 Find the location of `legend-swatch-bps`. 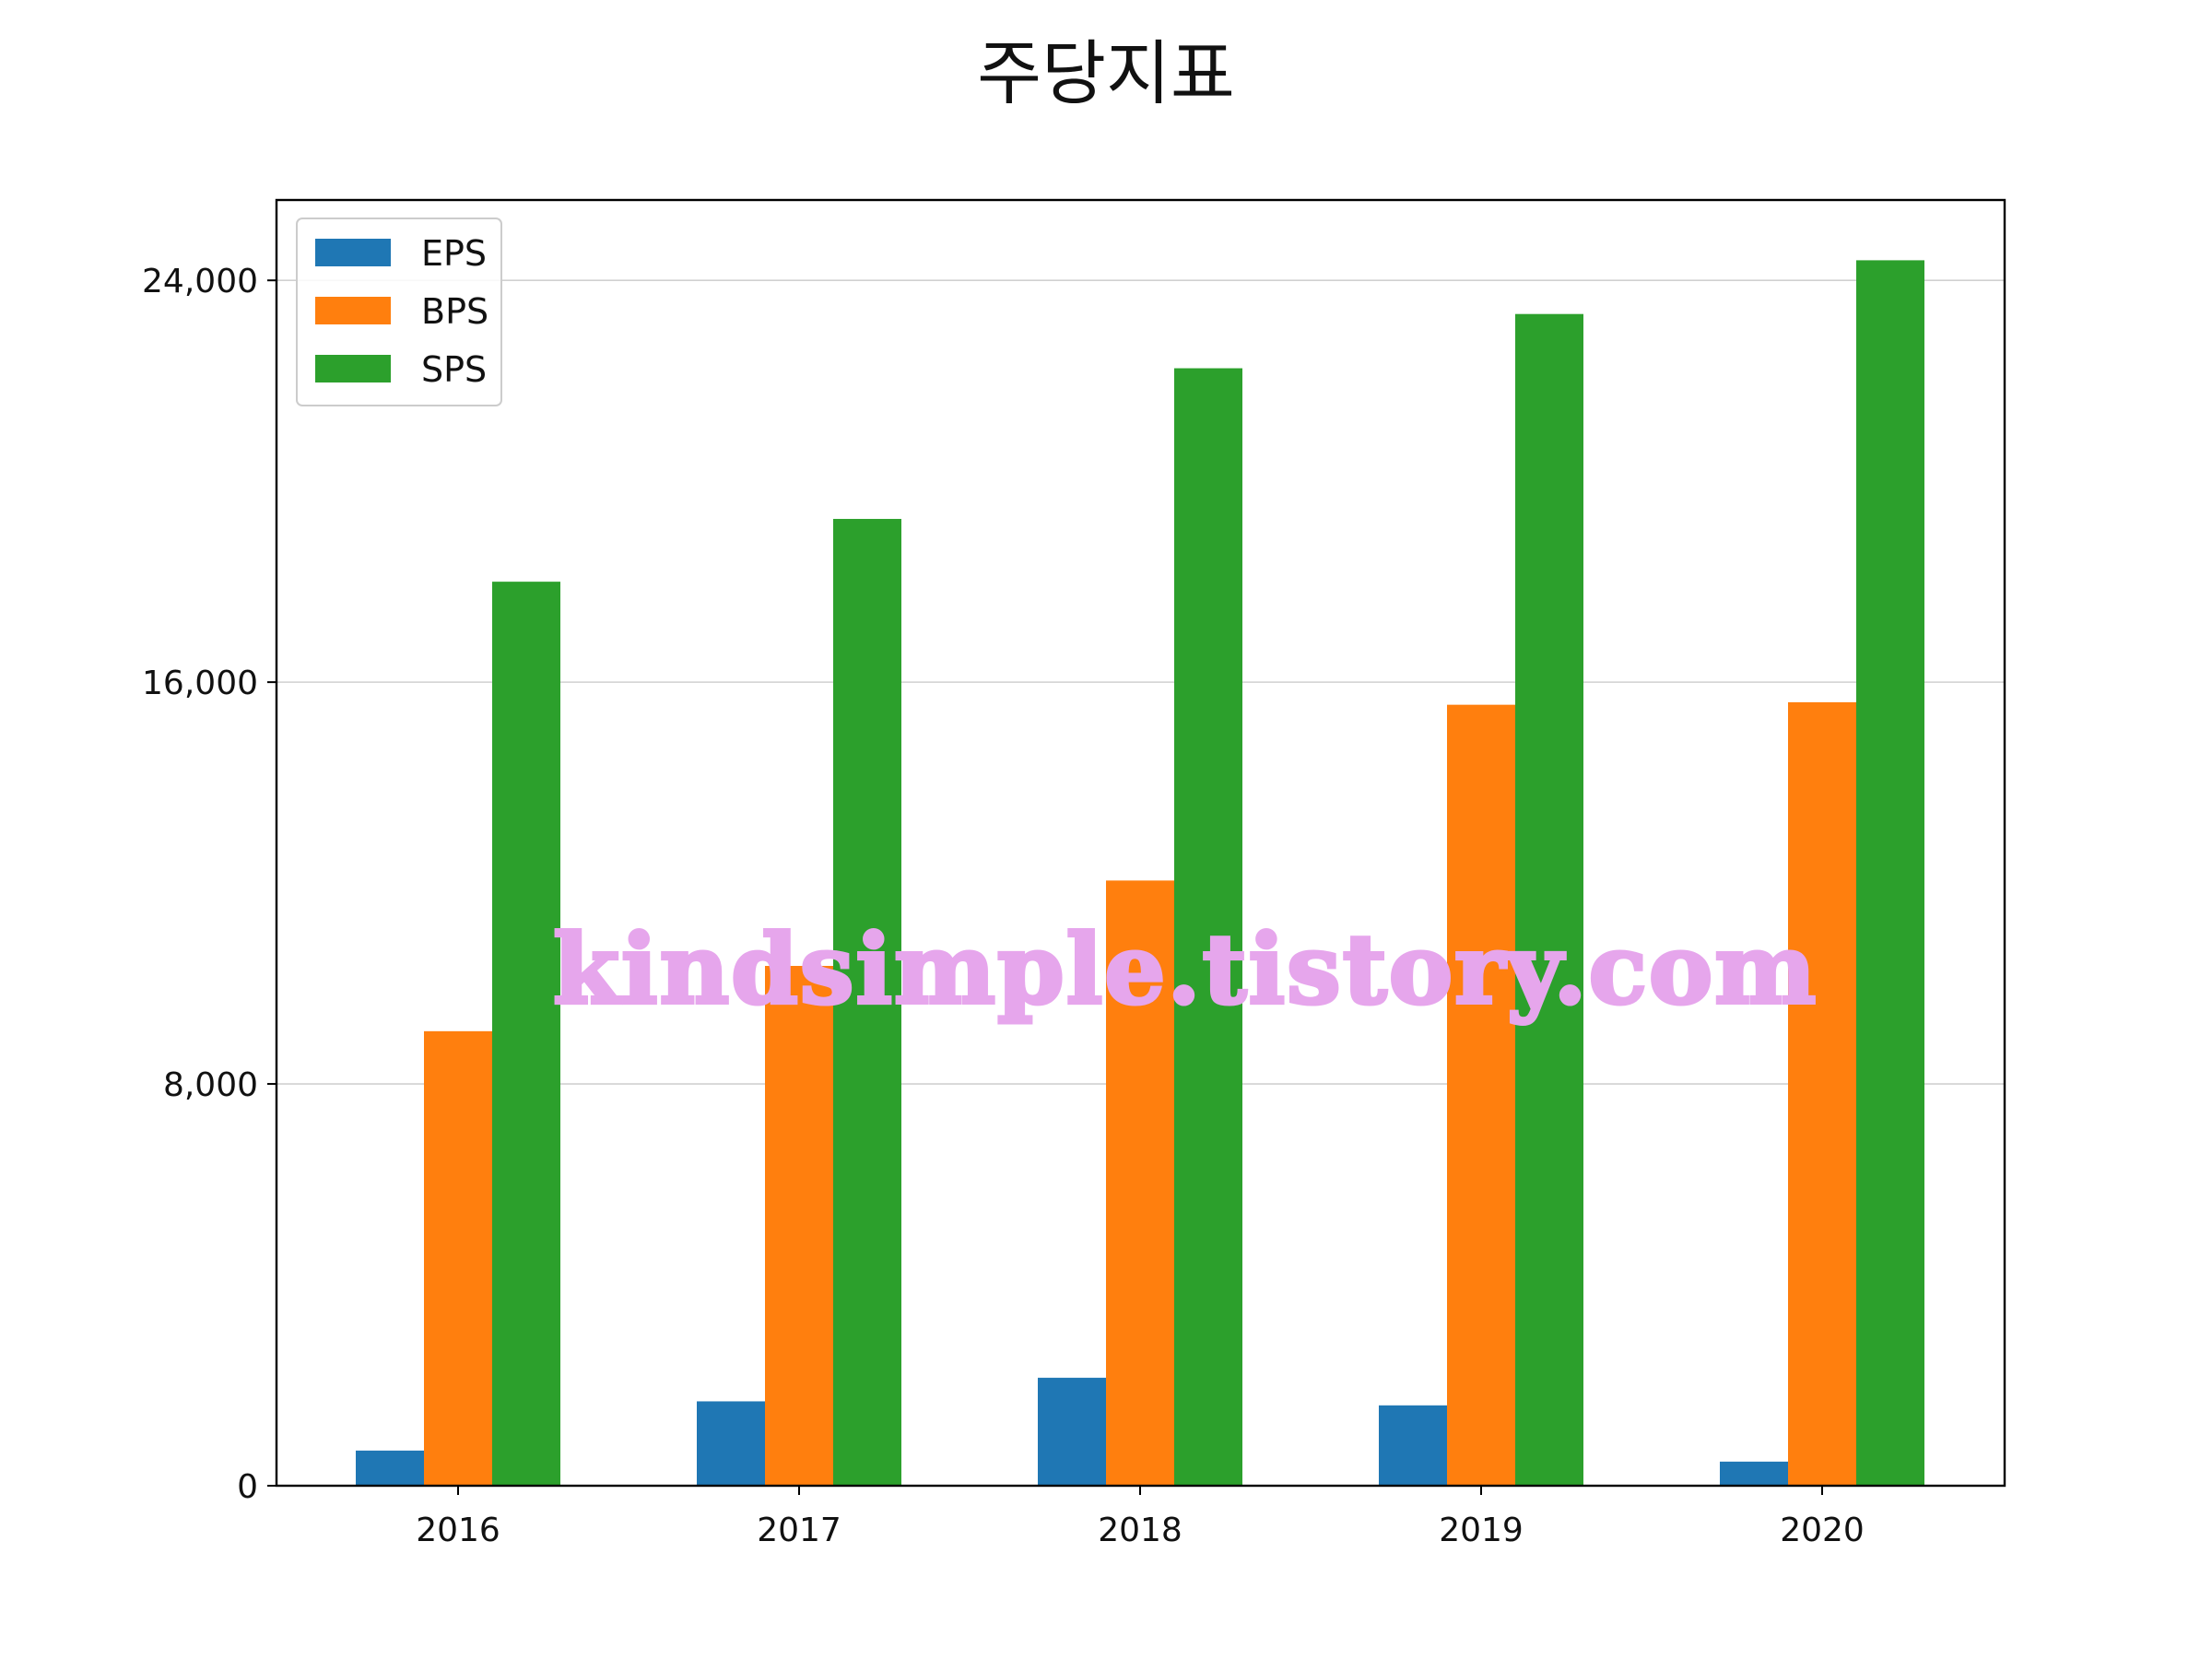

legend-swatch-bps is located at coordinates (353, 310).